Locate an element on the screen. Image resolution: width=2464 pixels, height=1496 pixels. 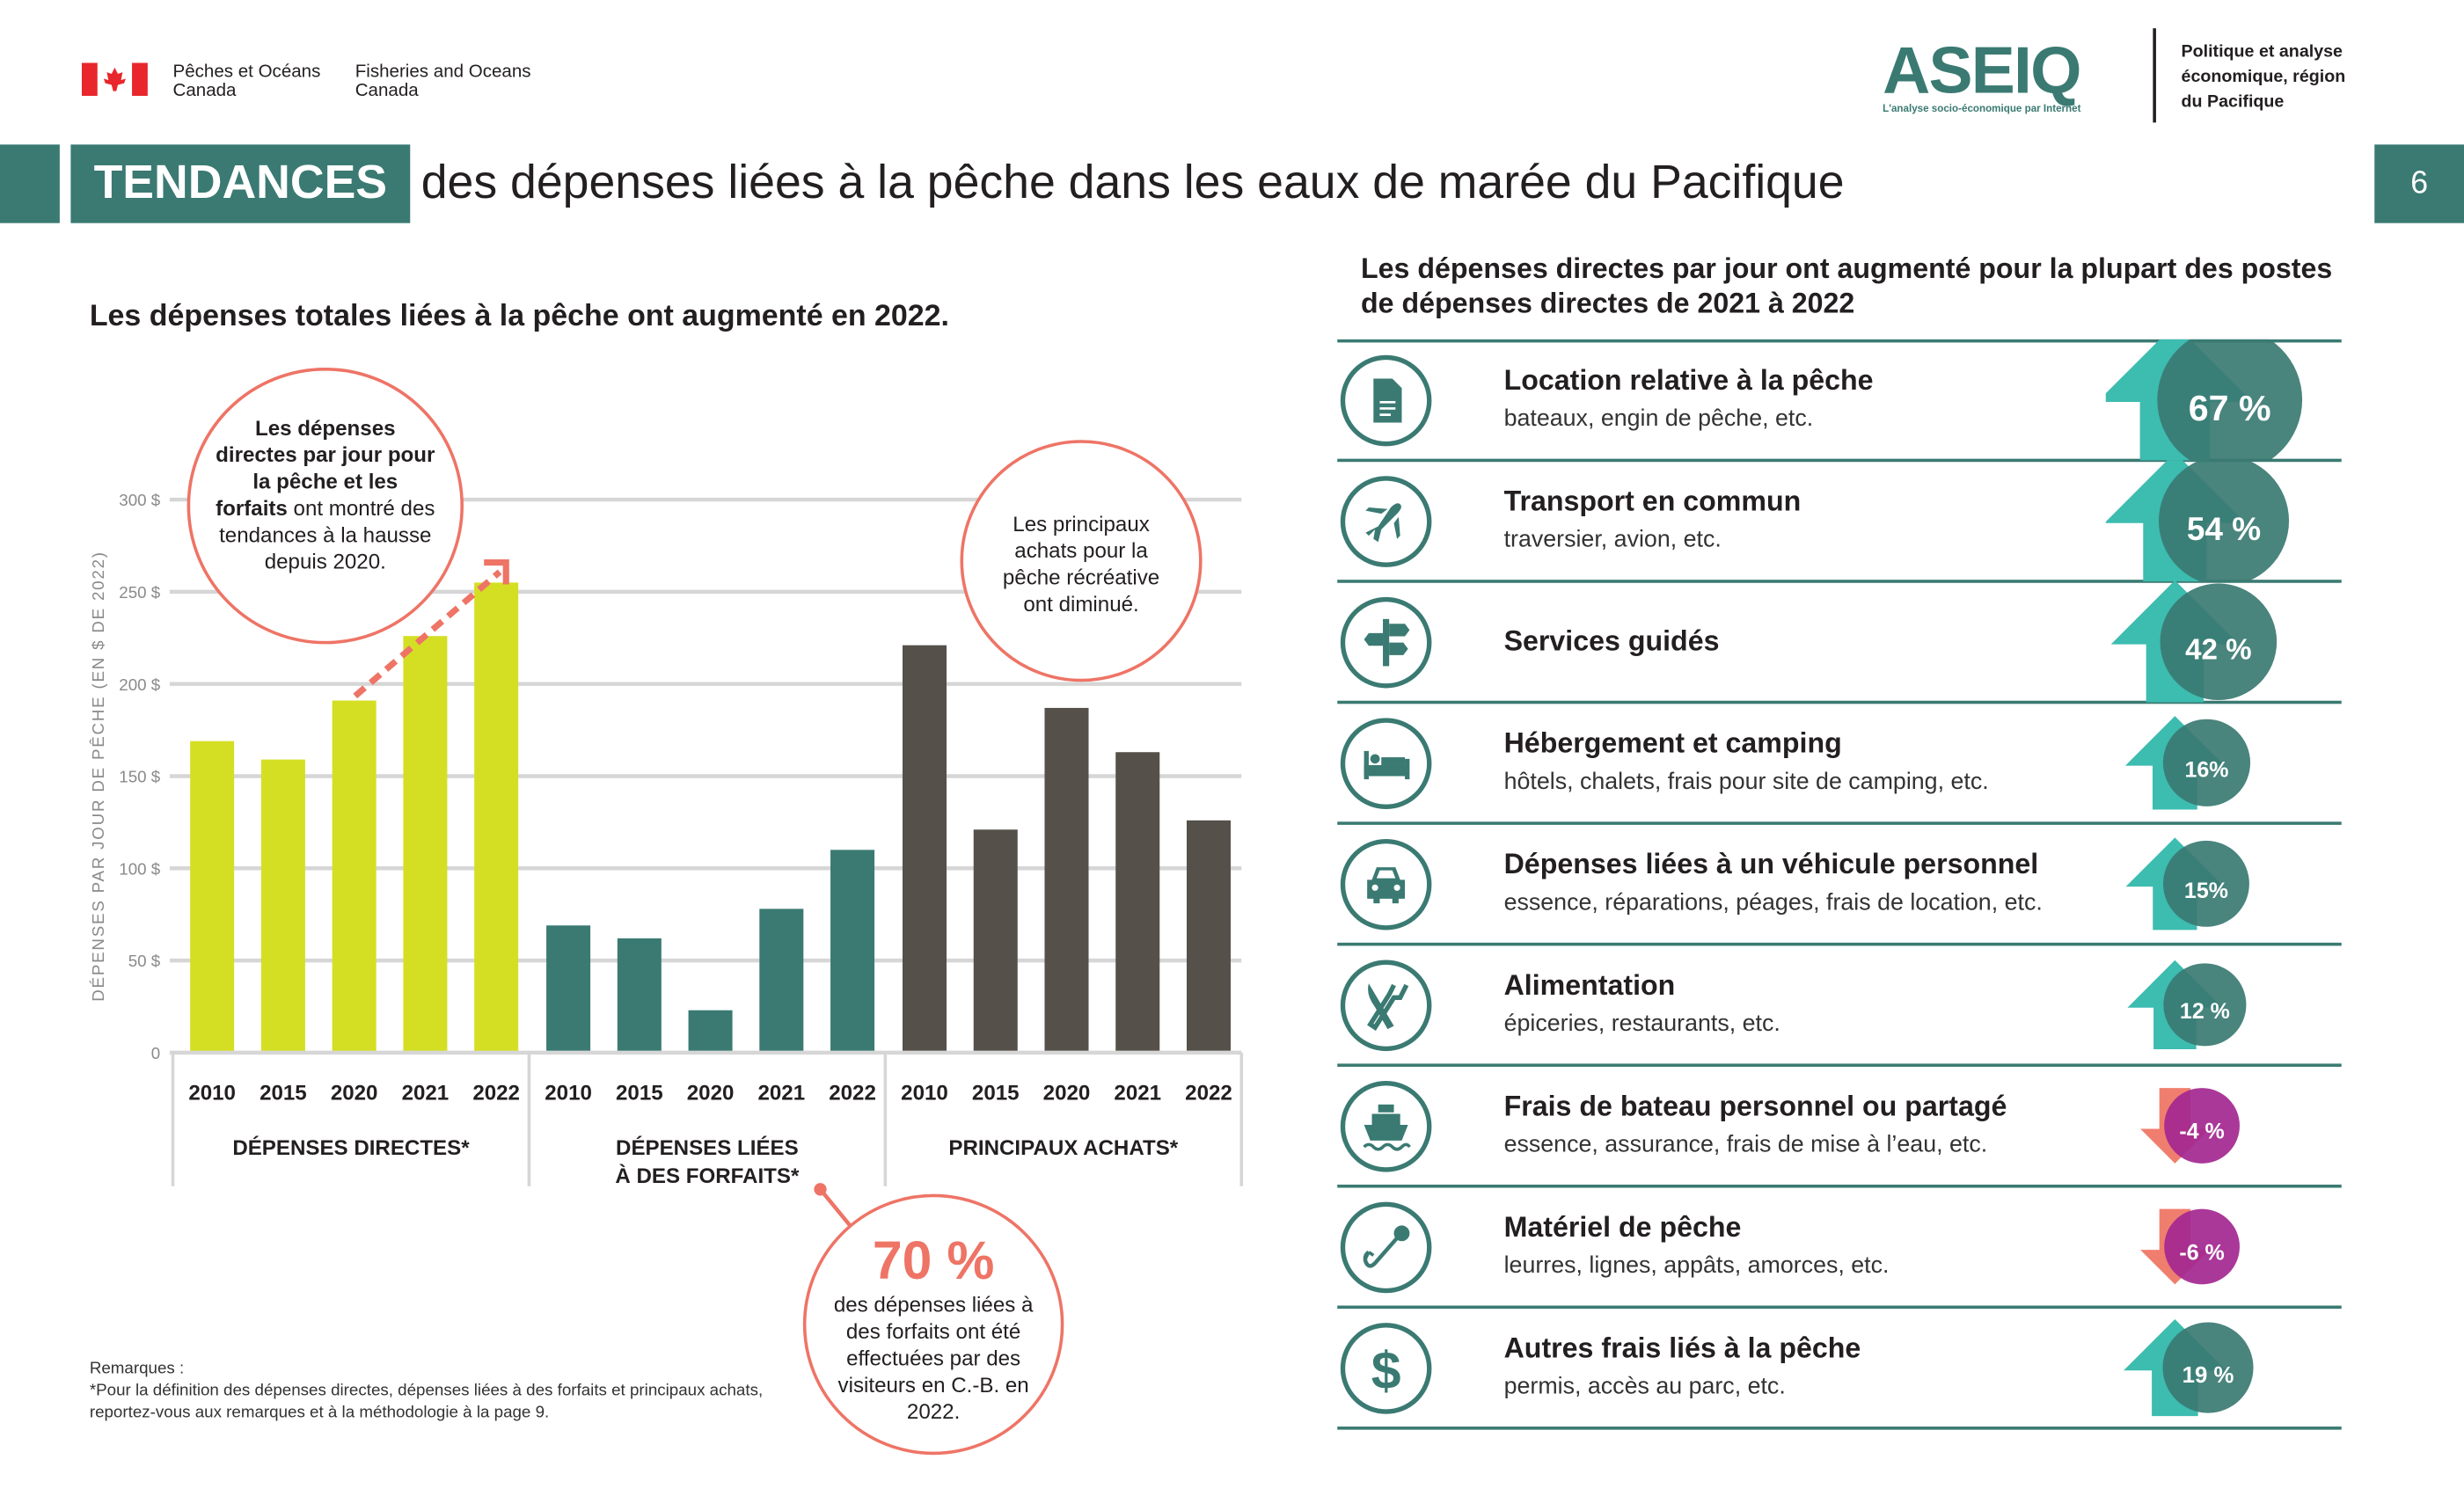
car-icon is located at coordinates (1386, 884).